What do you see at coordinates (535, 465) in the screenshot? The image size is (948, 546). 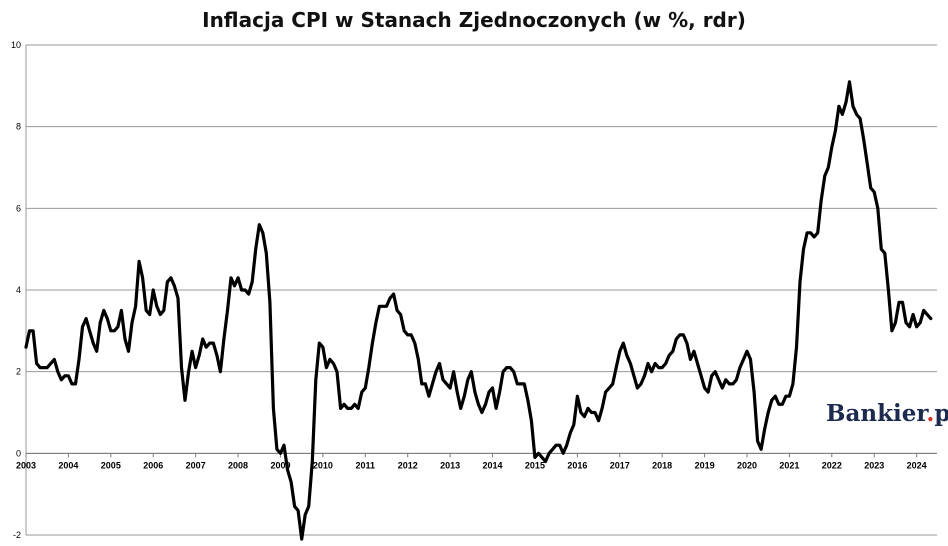 I see `x-tick-label: 2015` at bounding box center [535, 465].